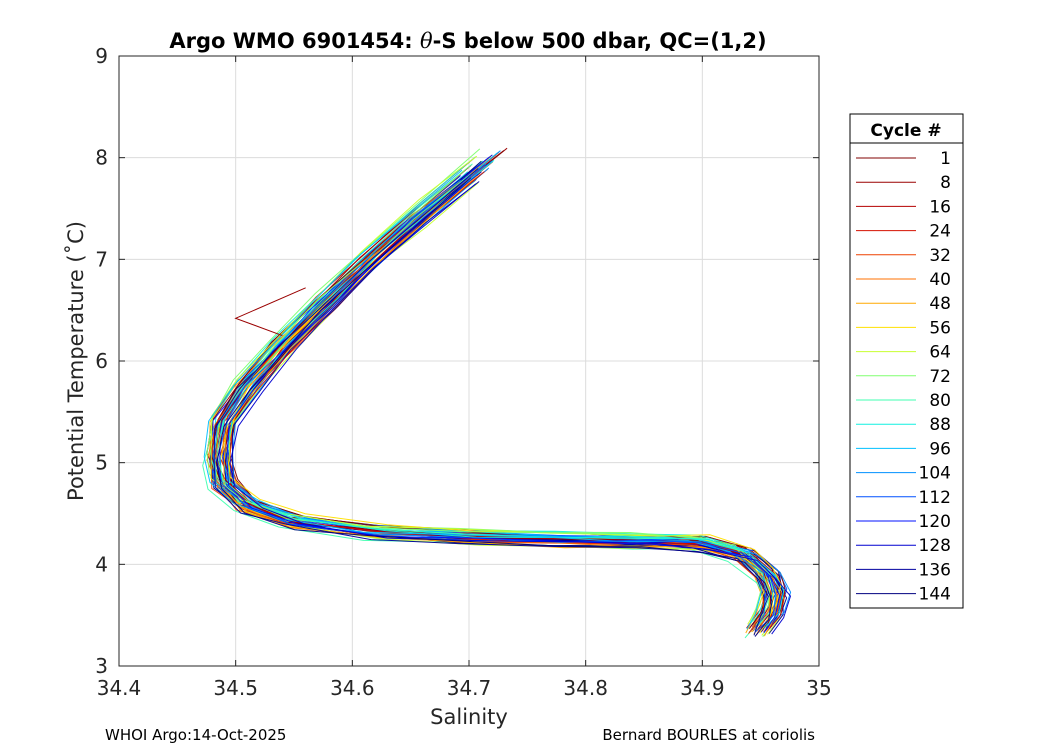  I want to click on x-tick-label: 34.9, so click(702, 688).